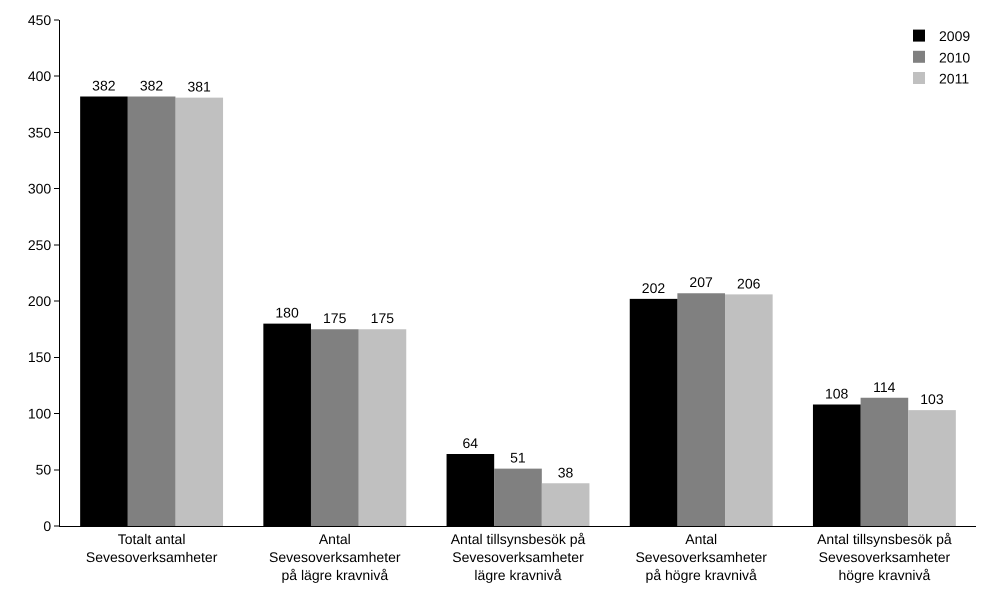 This screenshot has height=606, width=996. What do you see at coordinates (701, 282) in the screenshot?
I see `data-label: 207` at bounding box center [701, 282].